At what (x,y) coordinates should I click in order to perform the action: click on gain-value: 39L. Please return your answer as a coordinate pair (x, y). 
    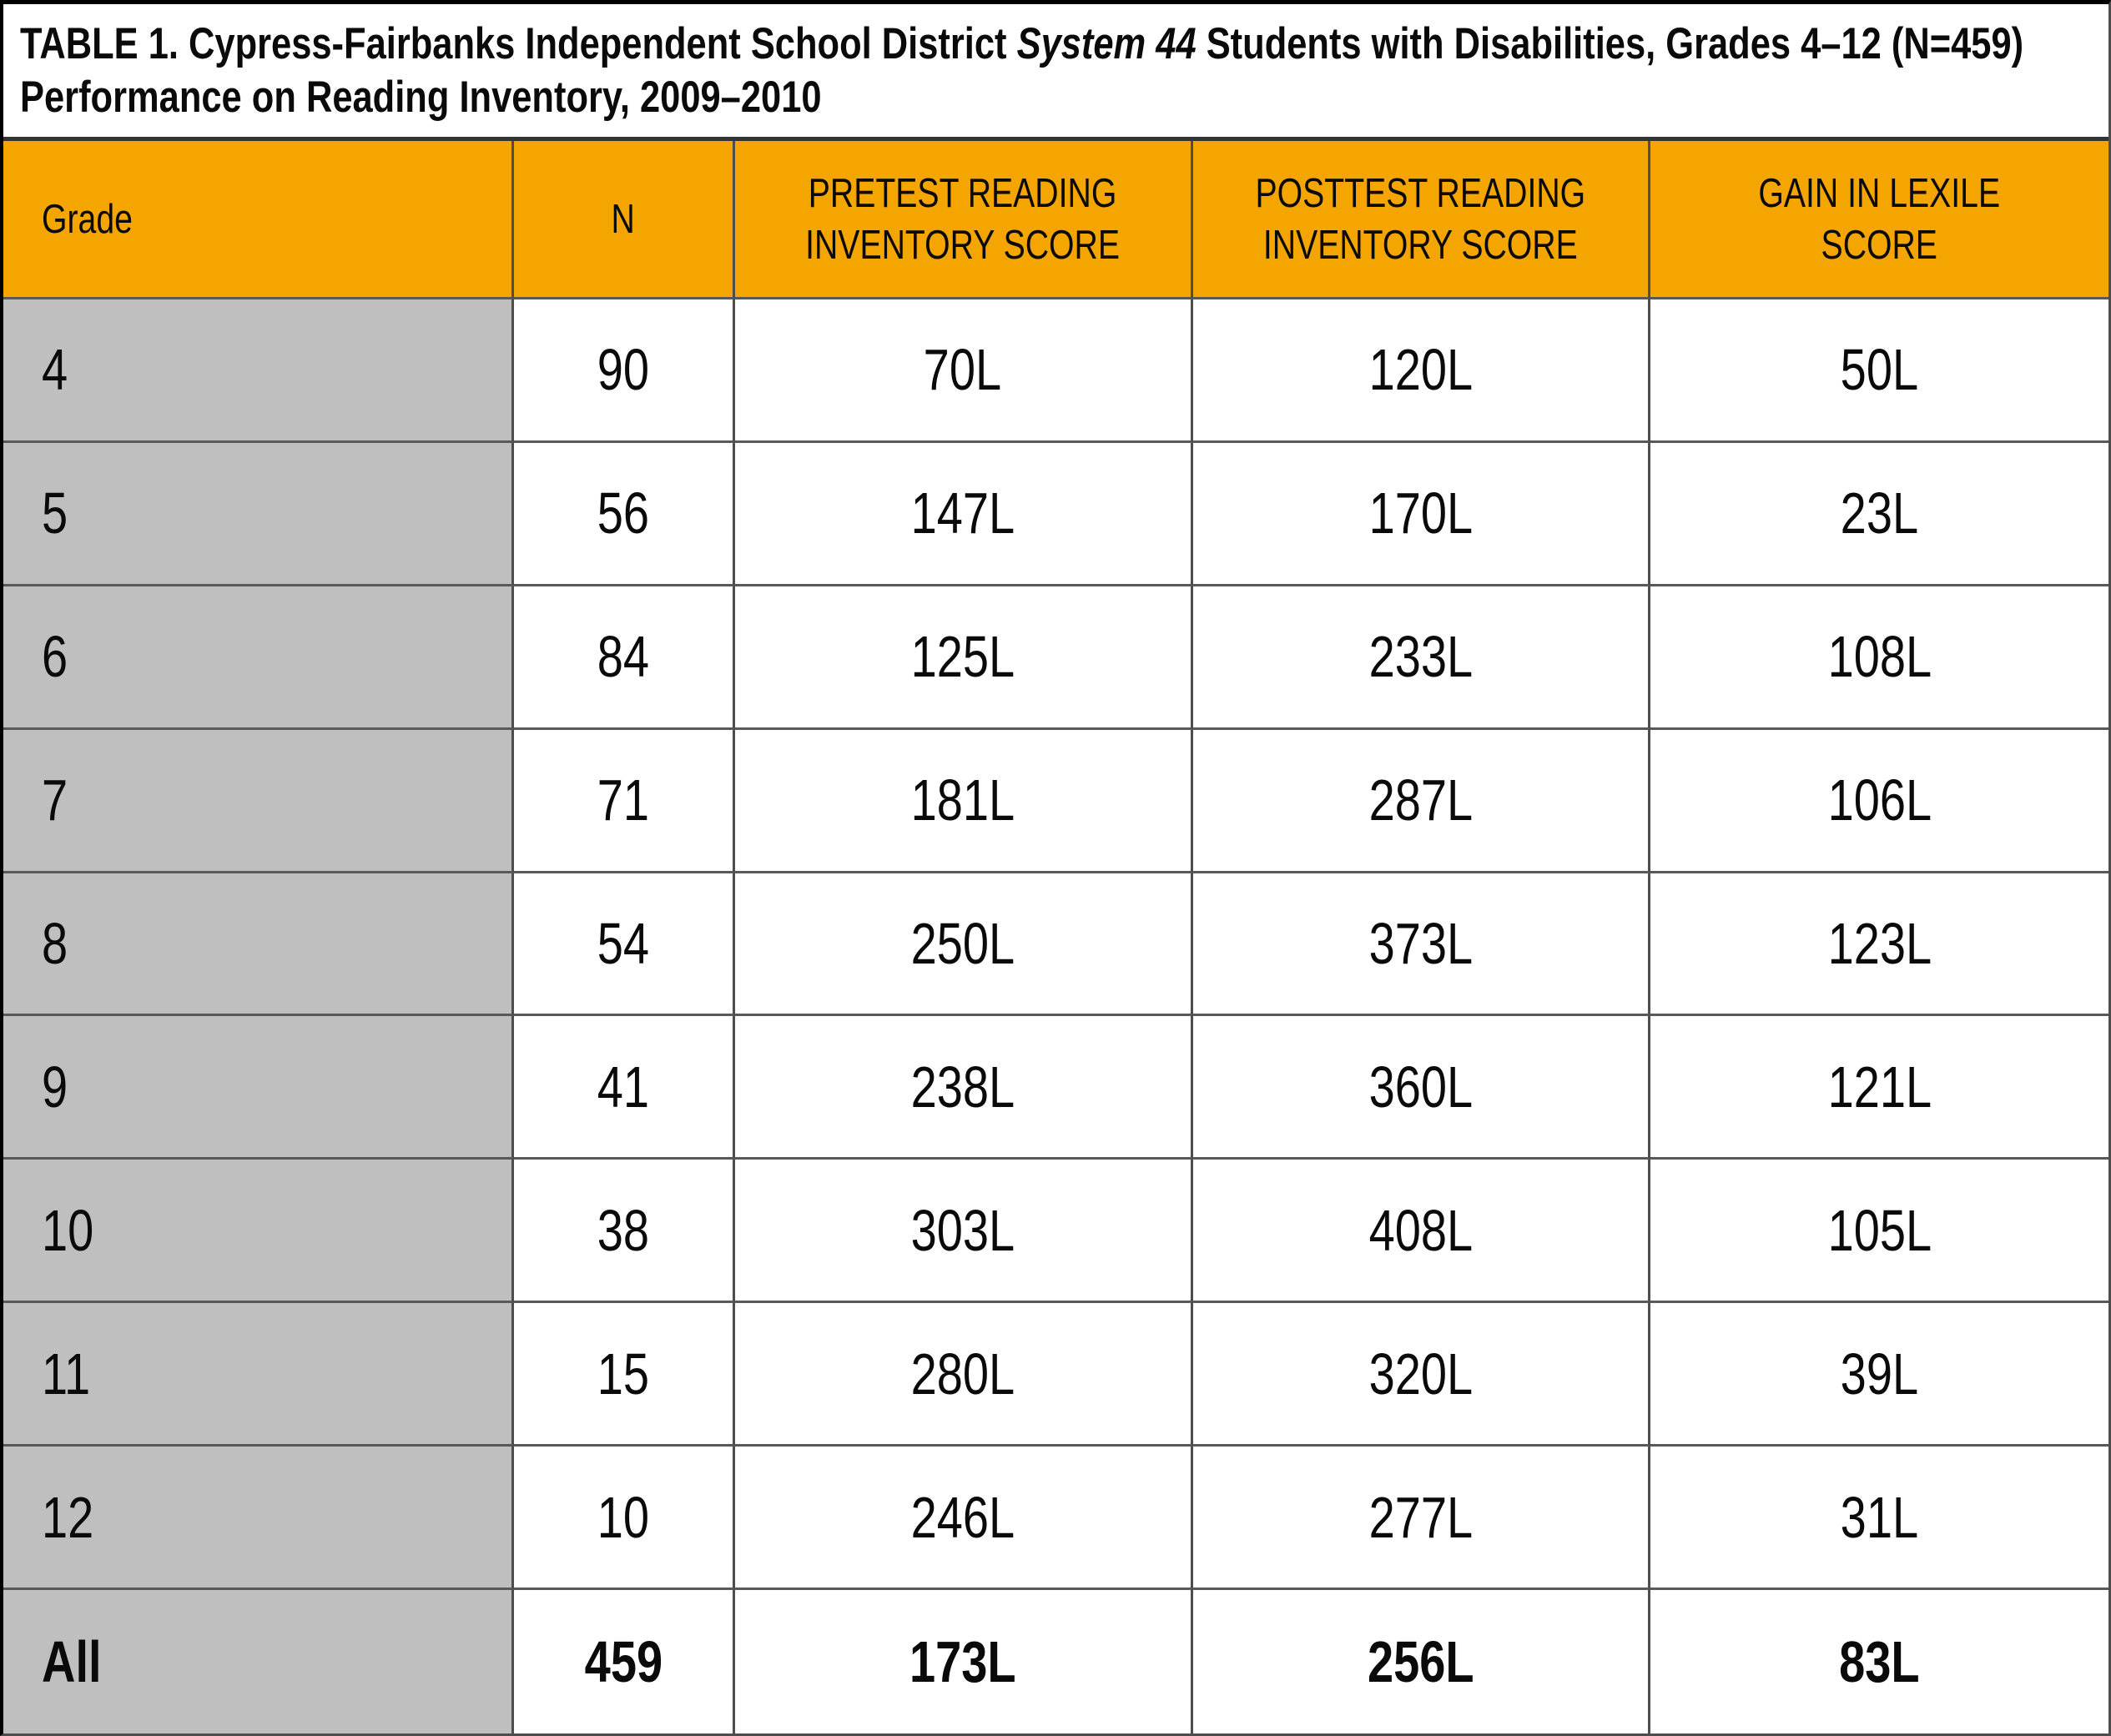
    Looking at the image, I should click on (1880, 1373).